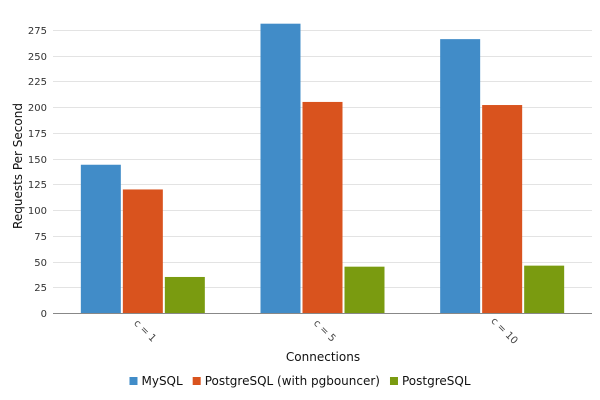 This screenshot has height=400, width=600. What do you see at coordinates (37, 211) in the screenshot?
I see `y-tick-label: 100` at bounding box center [37, 211].